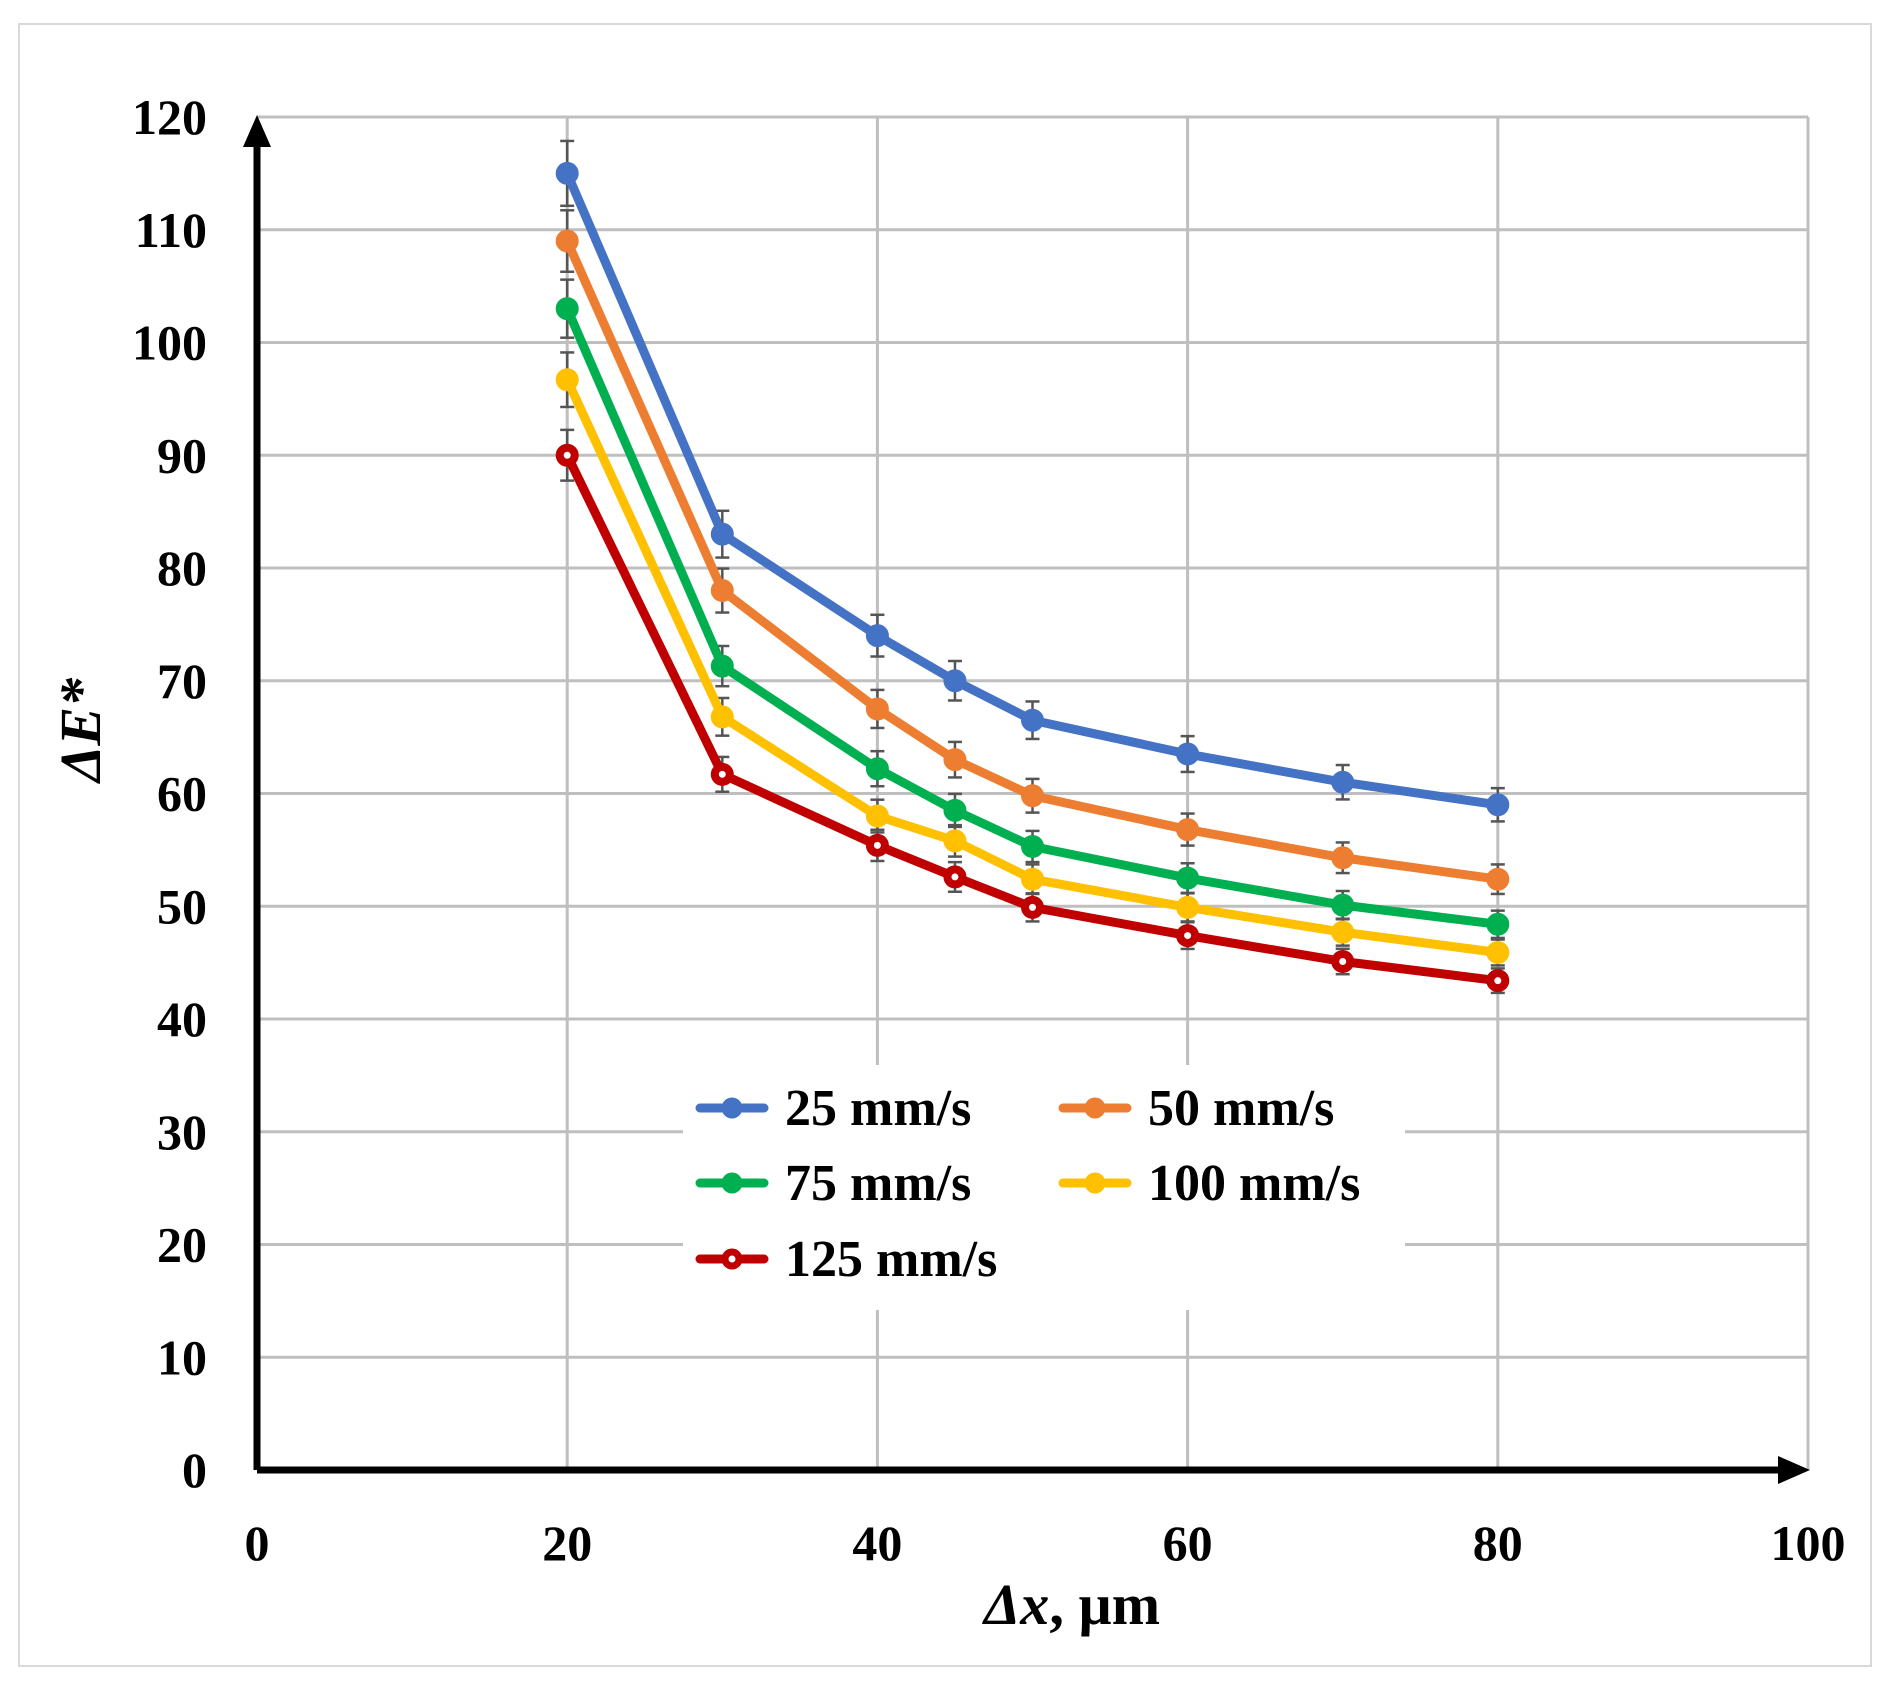 This screenshot has height=1693, width=1891. Describe the element at coordinates (878, 1108) in the screenshot. I see `legend-label: 25 mm/s` at that location.